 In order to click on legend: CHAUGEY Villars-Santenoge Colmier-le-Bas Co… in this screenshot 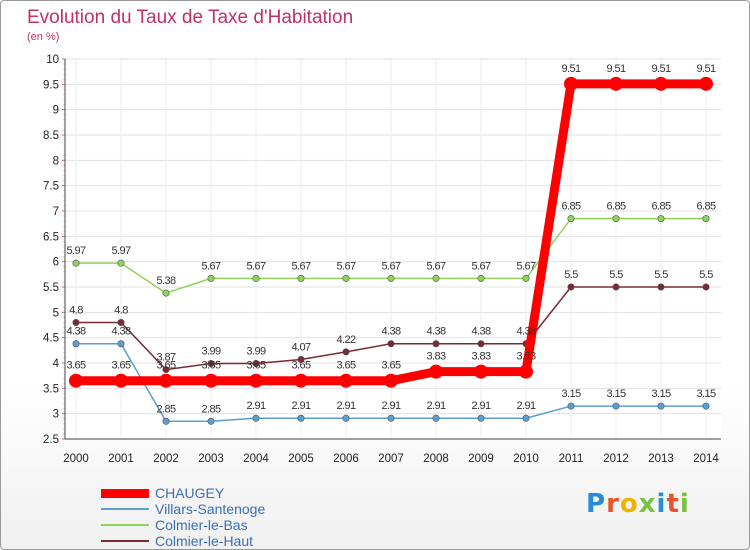, I will do `click(183, 517)`.